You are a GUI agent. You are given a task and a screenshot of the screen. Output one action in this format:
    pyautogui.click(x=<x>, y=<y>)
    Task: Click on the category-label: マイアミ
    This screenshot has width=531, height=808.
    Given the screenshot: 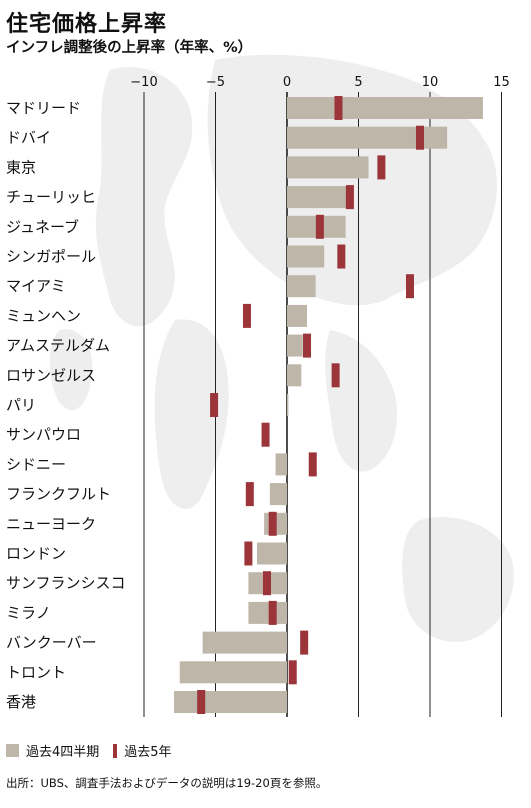 What is the action you would take?
    pyautogui.click(x=36, y=286)
    